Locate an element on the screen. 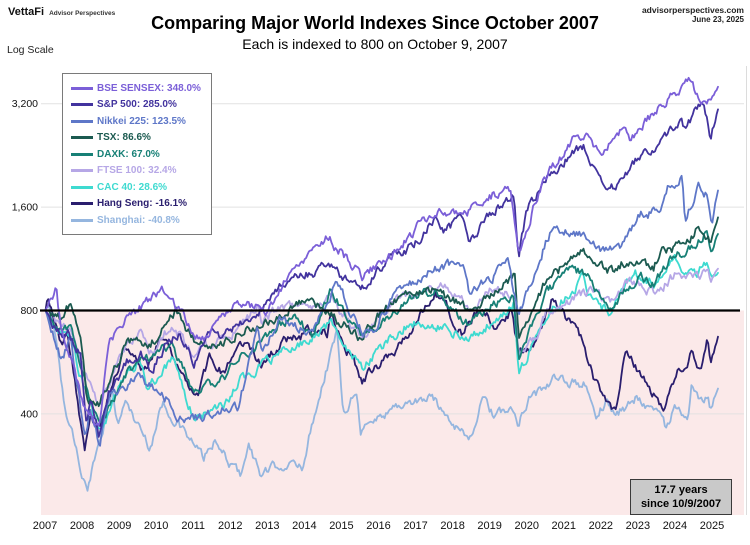 The image size is (750, 545). legend-item-nikkei-225: Nikkei 225: 123.5% is located at coordinates (141, 121).